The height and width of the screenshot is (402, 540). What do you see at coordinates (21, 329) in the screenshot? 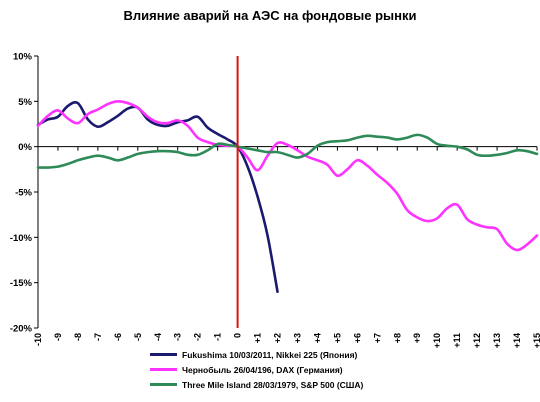
I see `y-tick-label: -20%` at bounding box center [21, 329].